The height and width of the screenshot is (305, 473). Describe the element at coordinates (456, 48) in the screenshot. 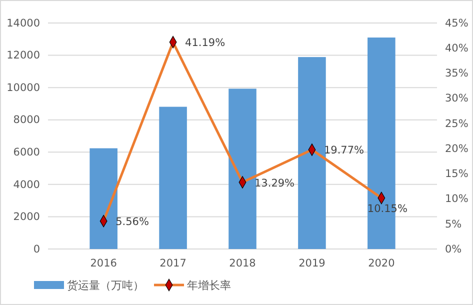

I see `y2-tick-label: 40%` at that location.